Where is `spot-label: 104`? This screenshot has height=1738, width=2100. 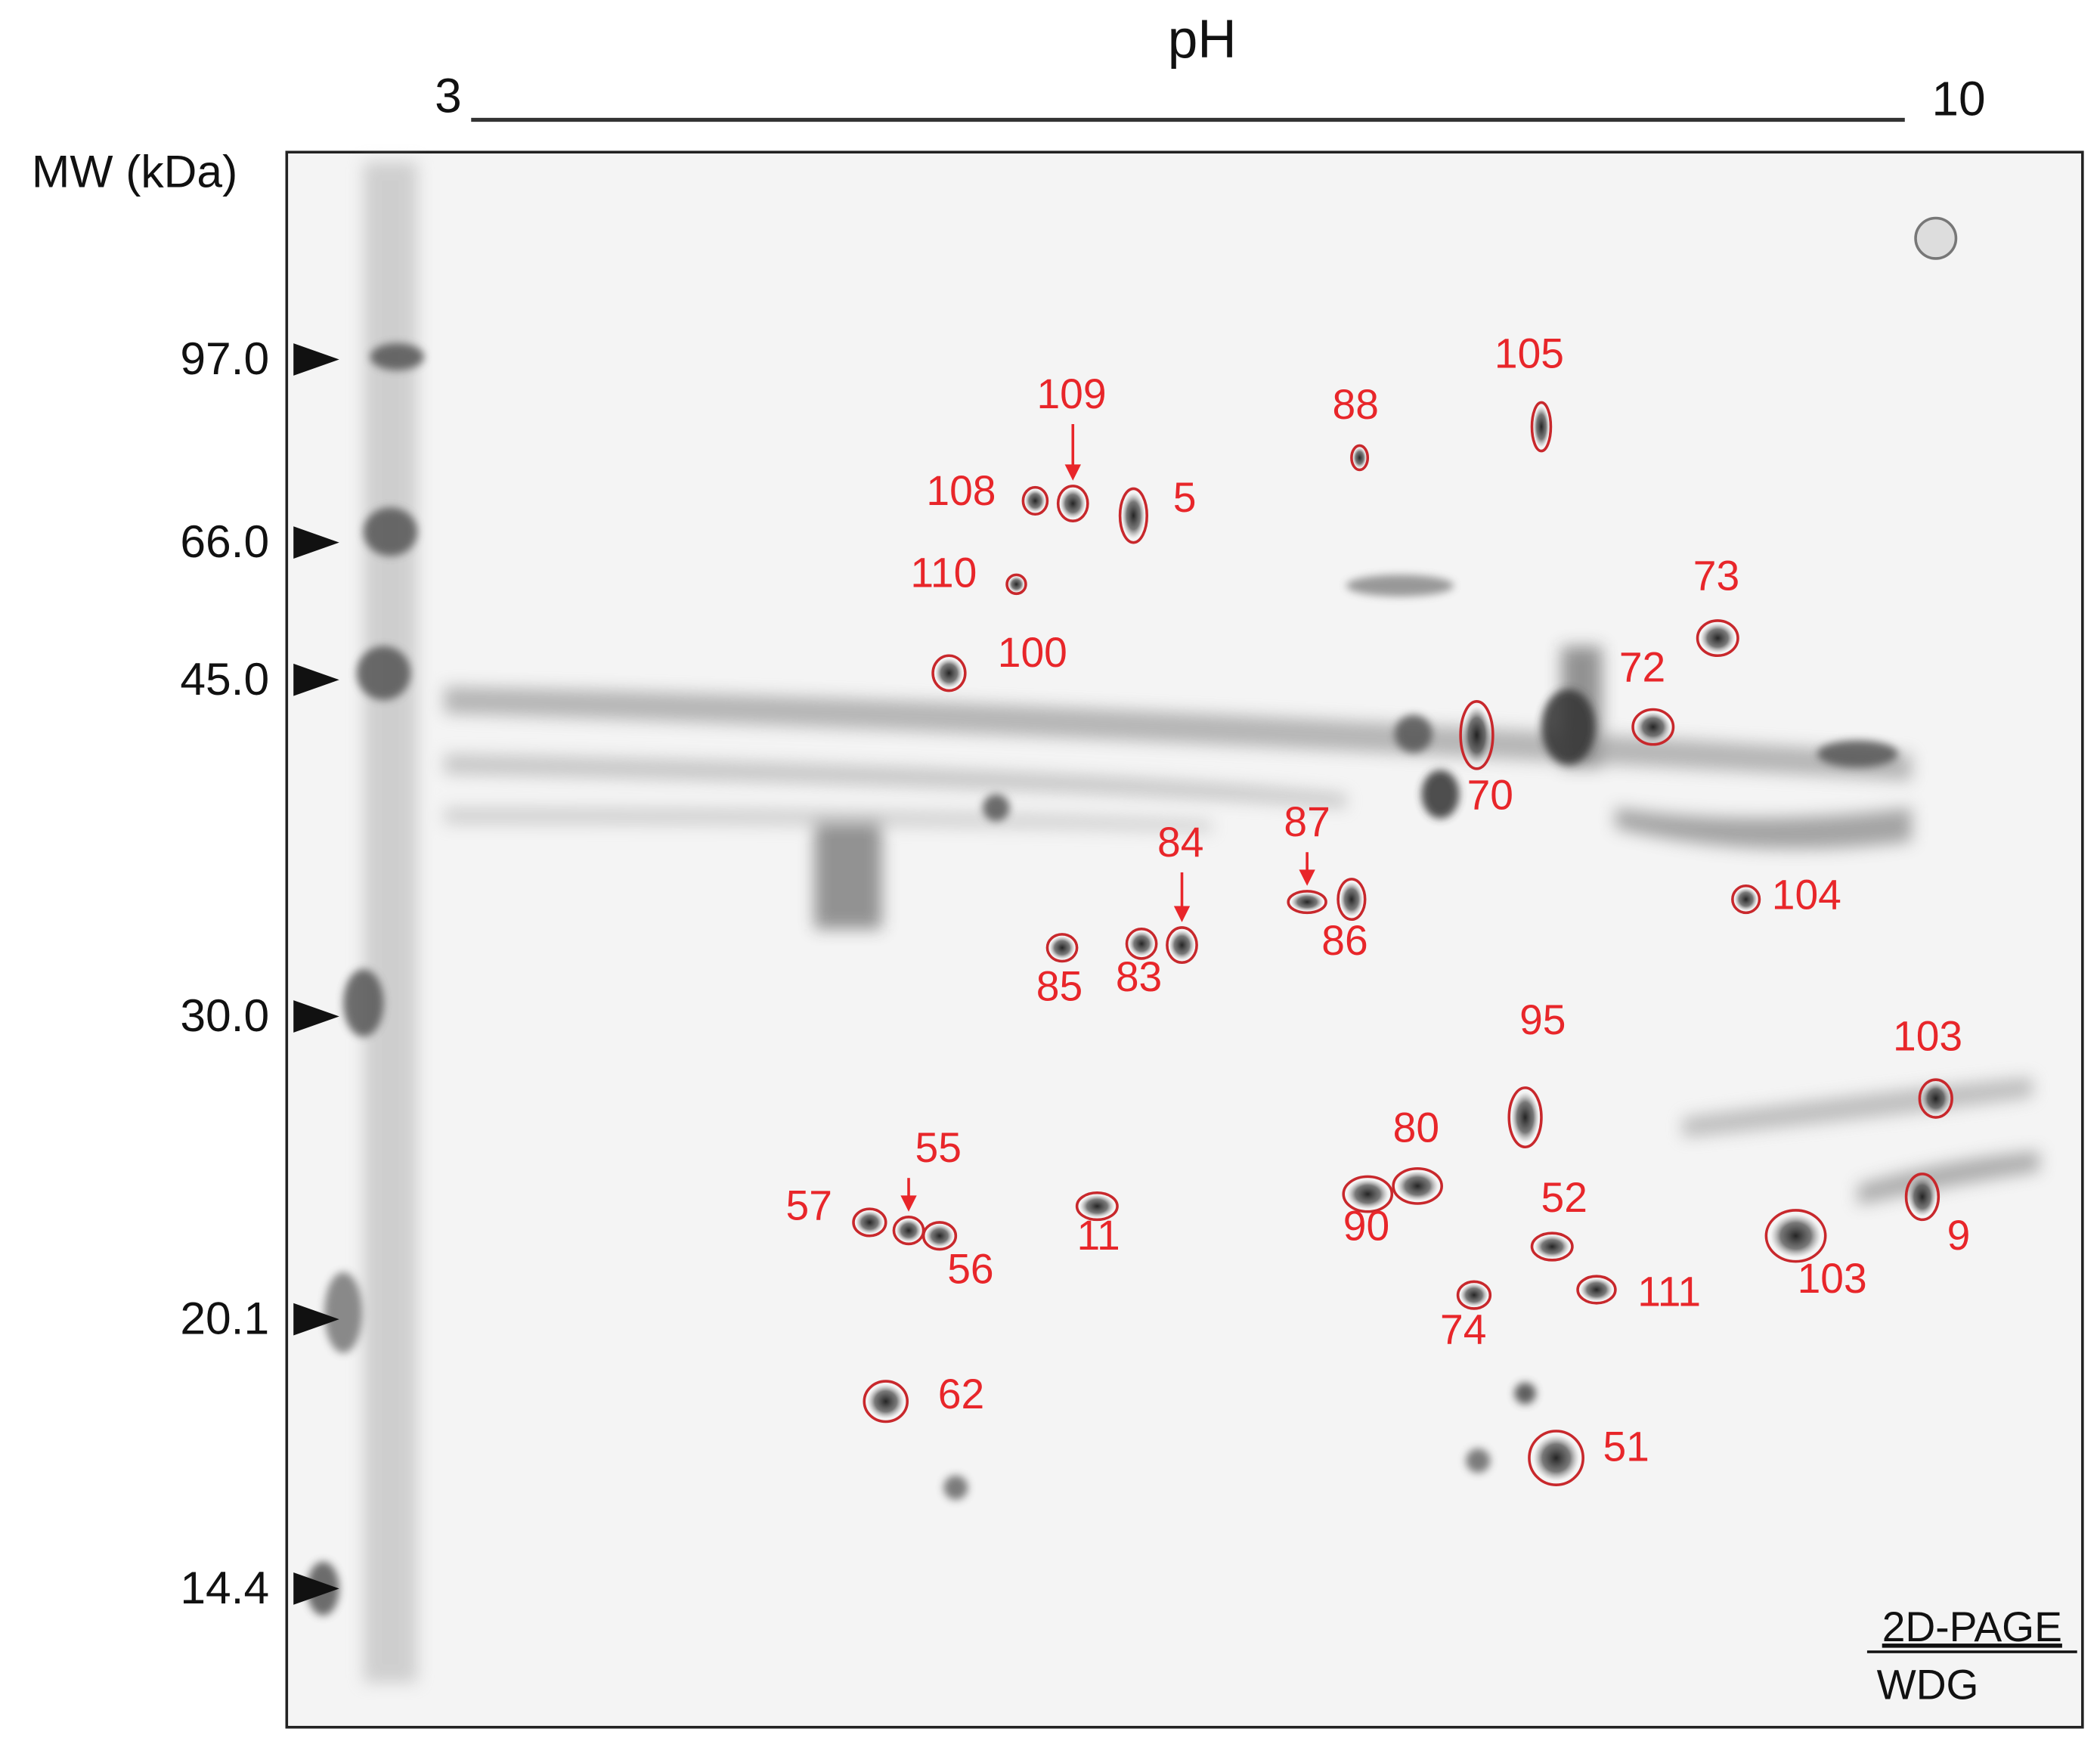
spot-label: 104 is located at coordinates (1807, 894).